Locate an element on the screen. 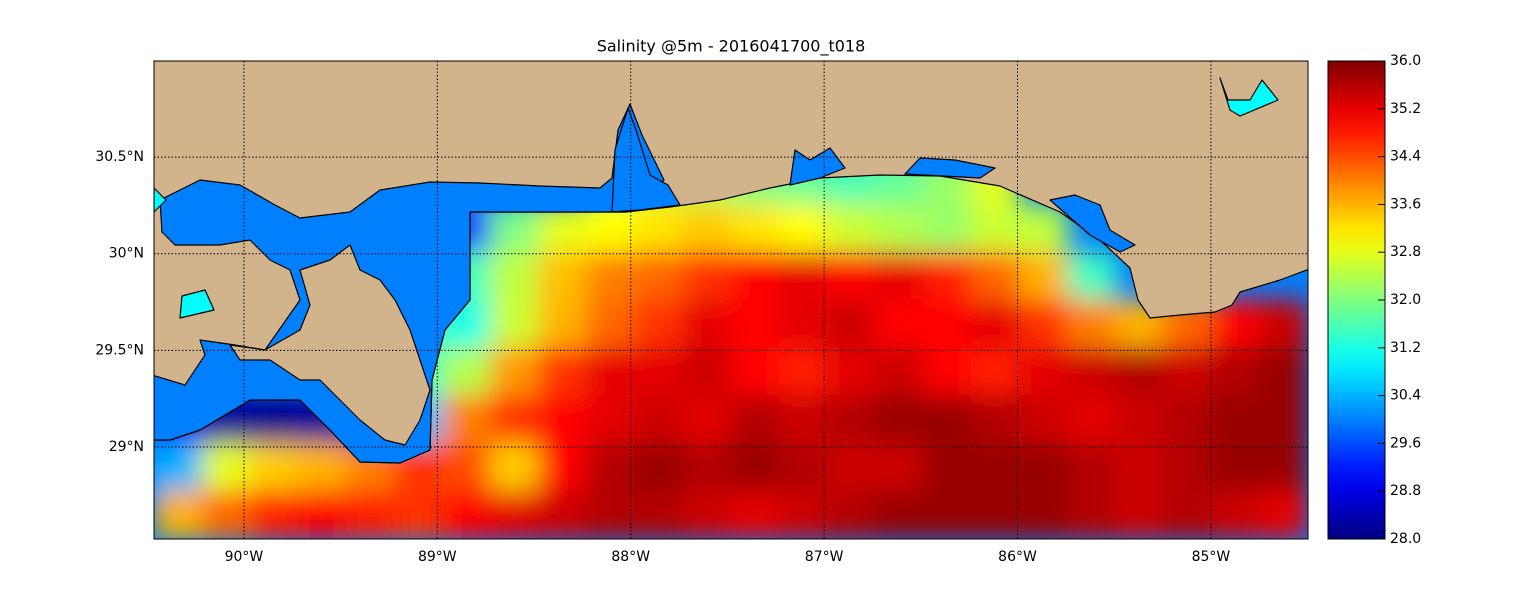 The width and height of the screenshot is (1539, 600). x-tick-label: 90°W is located at coordinates (244, 557).